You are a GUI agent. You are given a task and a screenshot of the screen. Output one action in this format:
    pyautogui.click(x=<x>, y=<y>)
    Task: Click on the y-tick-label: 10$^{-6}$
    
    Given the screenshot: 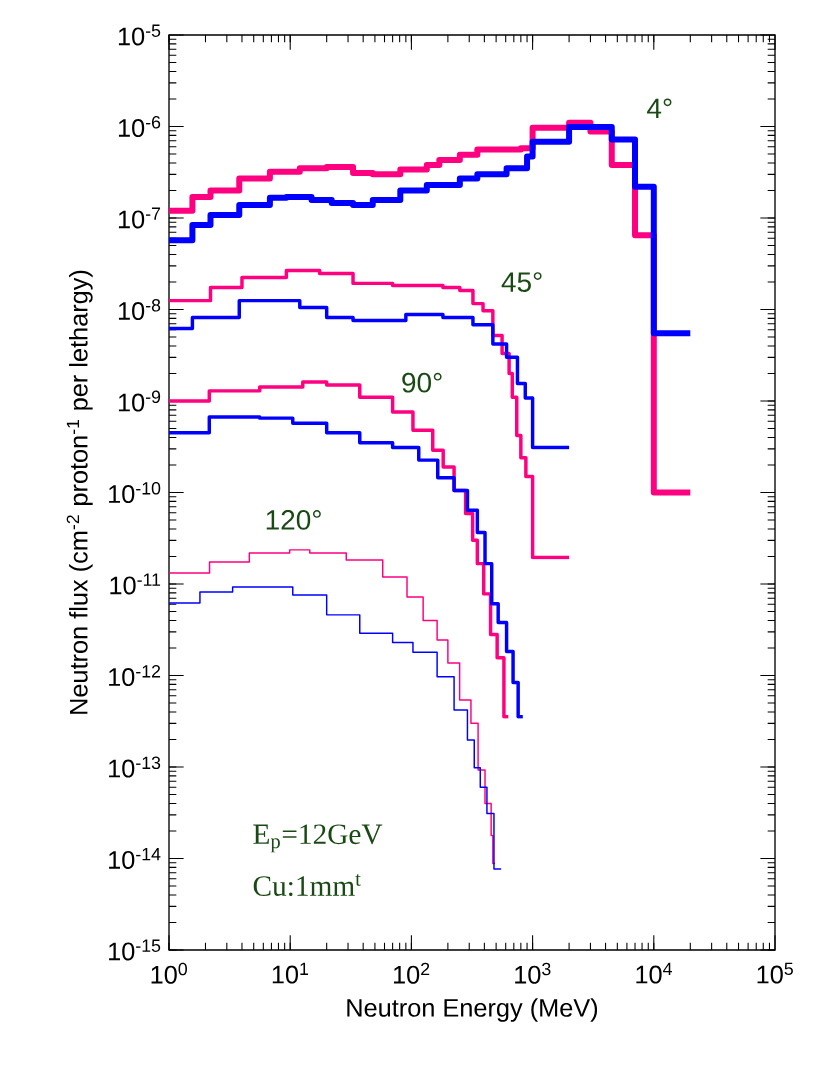 What is the action you would take?
    pyautogui.click(x=139, y=127)
    